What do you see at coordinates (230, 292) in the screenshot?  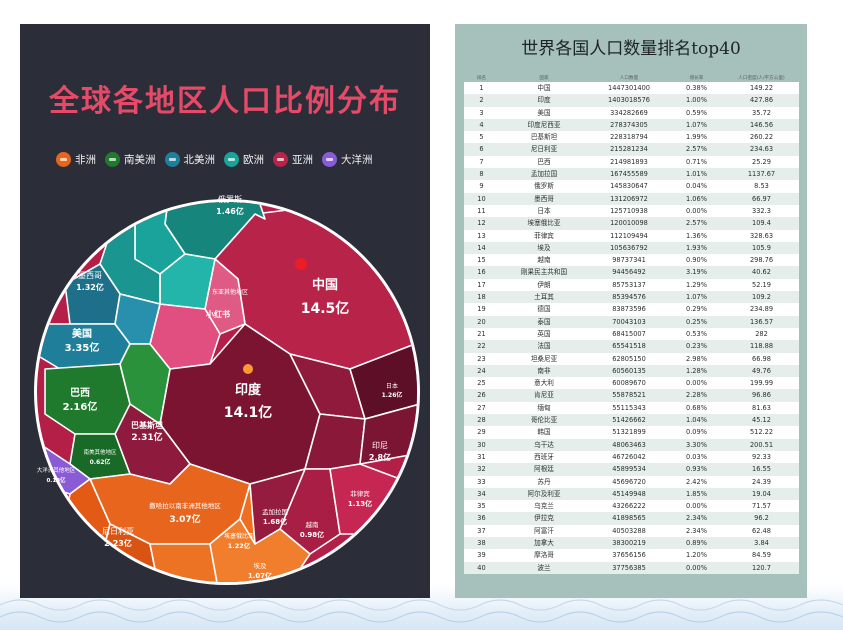 I see `label-east-asia-other: 东亚其他地区` at bounding box center [230, 292].